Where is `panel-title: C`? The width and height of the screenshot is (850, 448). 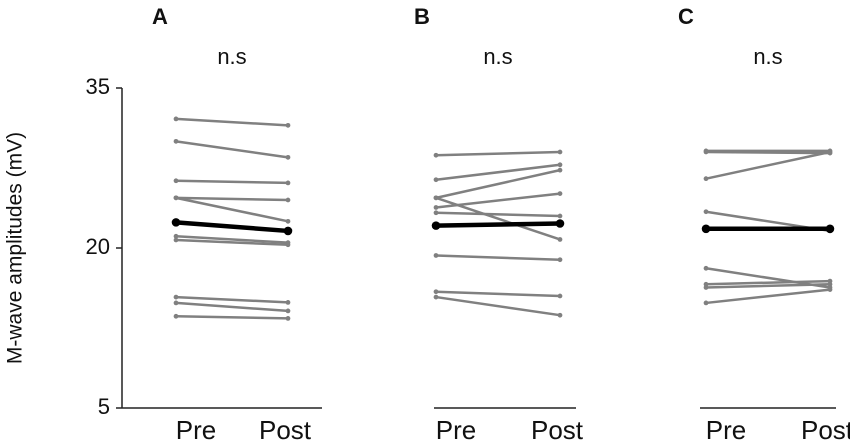
panel-title: C is located at coordinates (686, 16).